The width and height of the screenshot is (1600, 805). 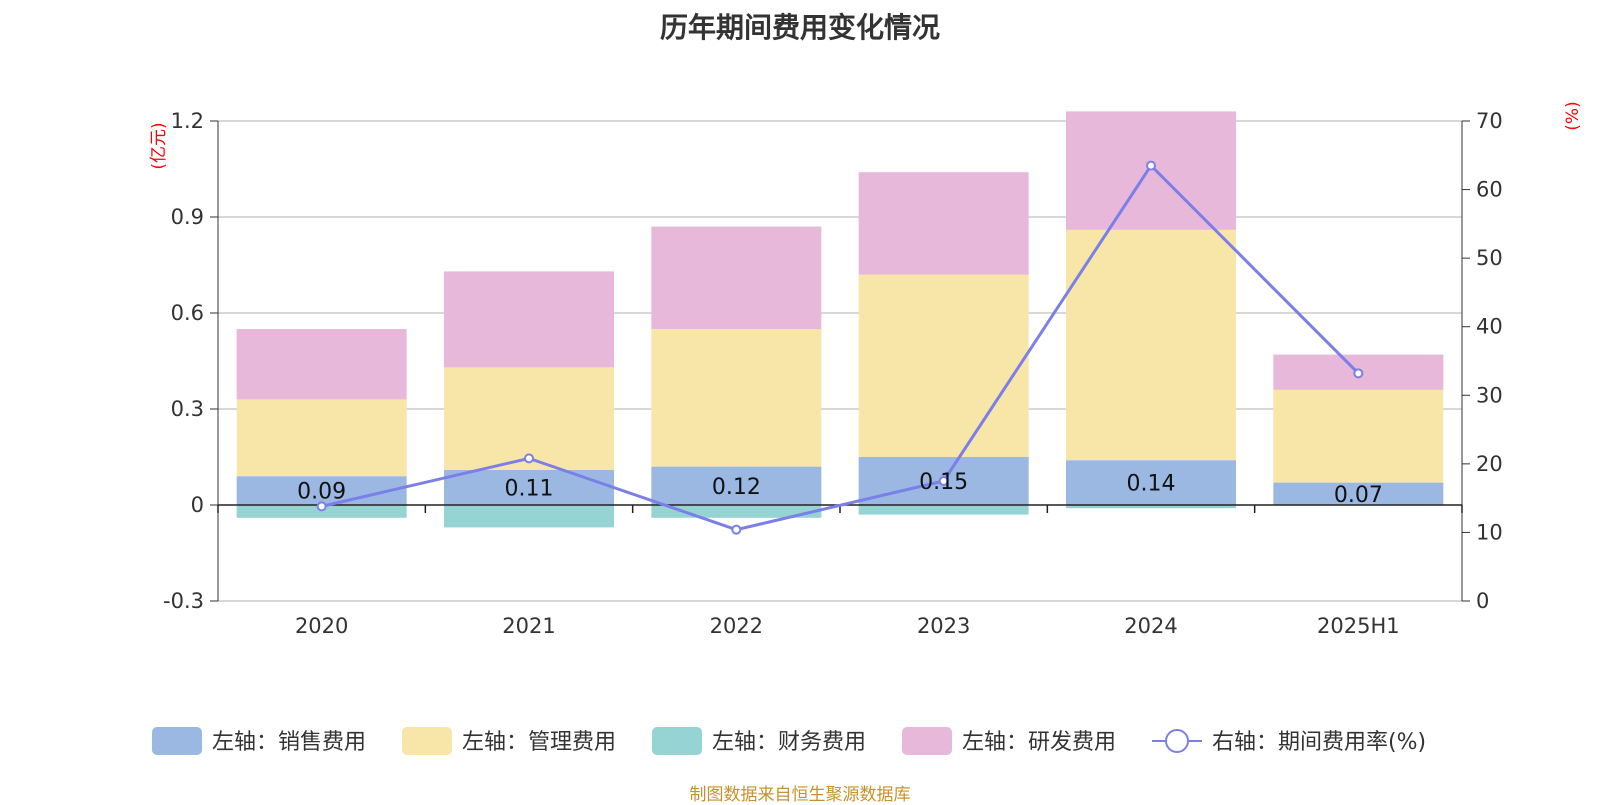 I want to click on data-labels: 0.09 0.11 0.12 0.15 0.14 0.07, so click(x=840, y=489).